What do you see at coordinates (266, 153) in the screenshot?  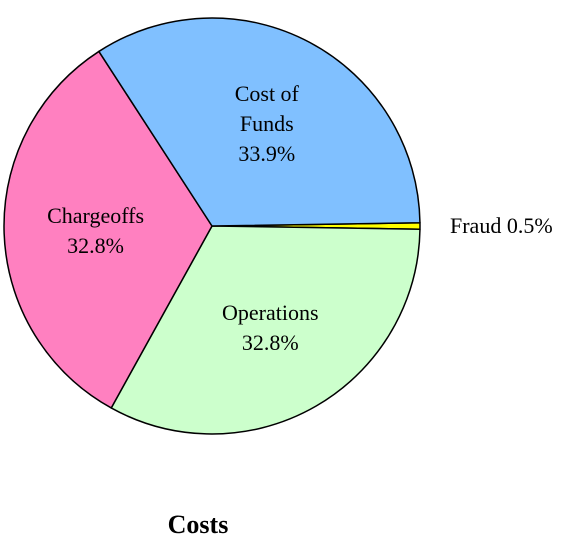 I see `slice-label-line: 33.9%` at bounding box center [266, 153].